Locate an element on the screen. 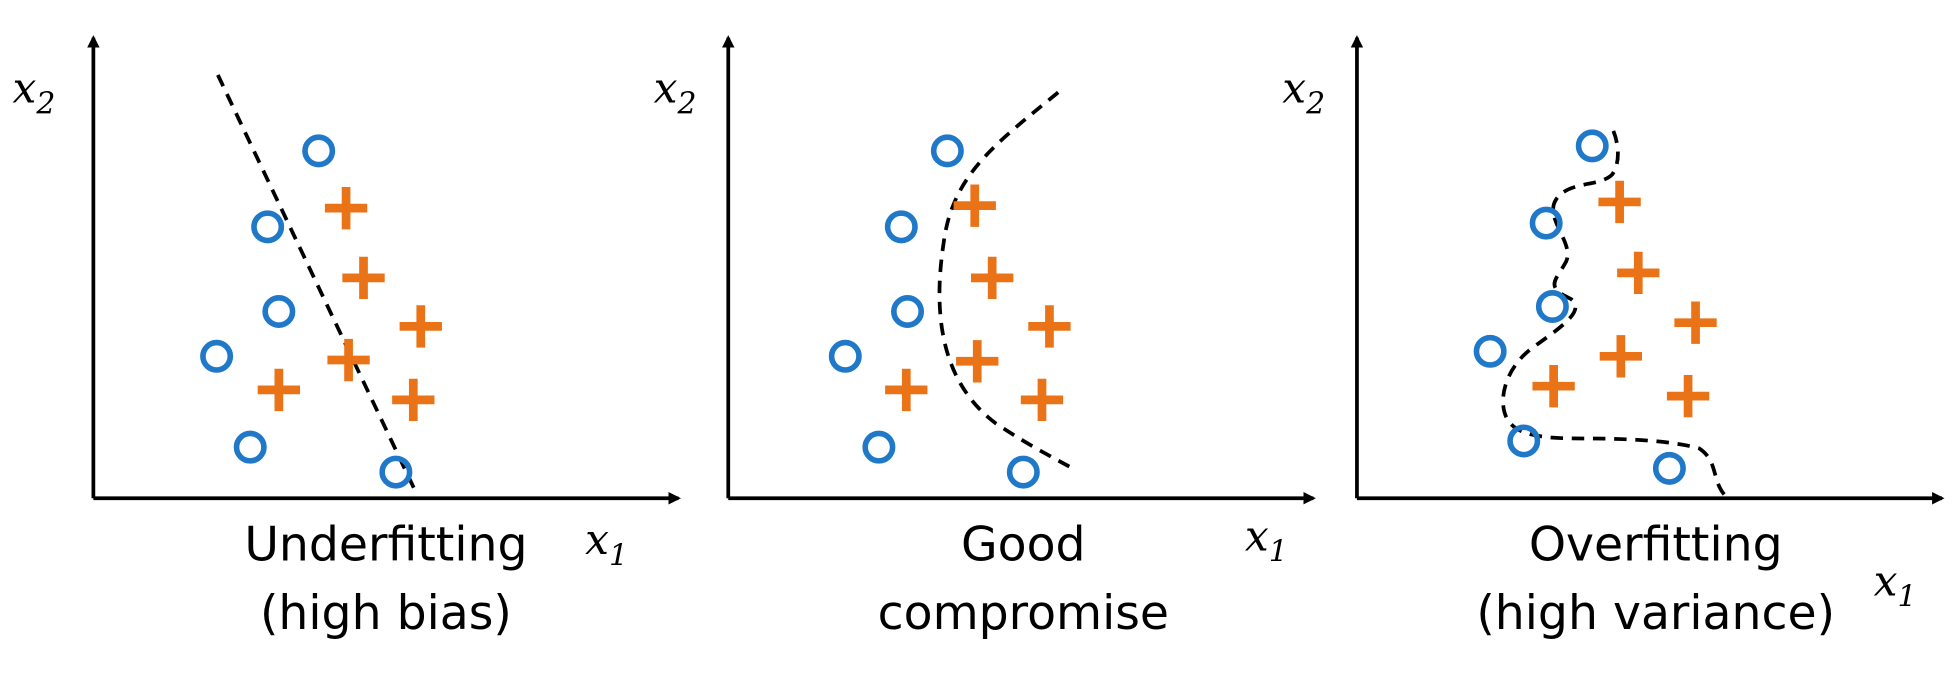 The image size is (1952, 674). caption-line: (high bias) is located at coordinates (386, 613).